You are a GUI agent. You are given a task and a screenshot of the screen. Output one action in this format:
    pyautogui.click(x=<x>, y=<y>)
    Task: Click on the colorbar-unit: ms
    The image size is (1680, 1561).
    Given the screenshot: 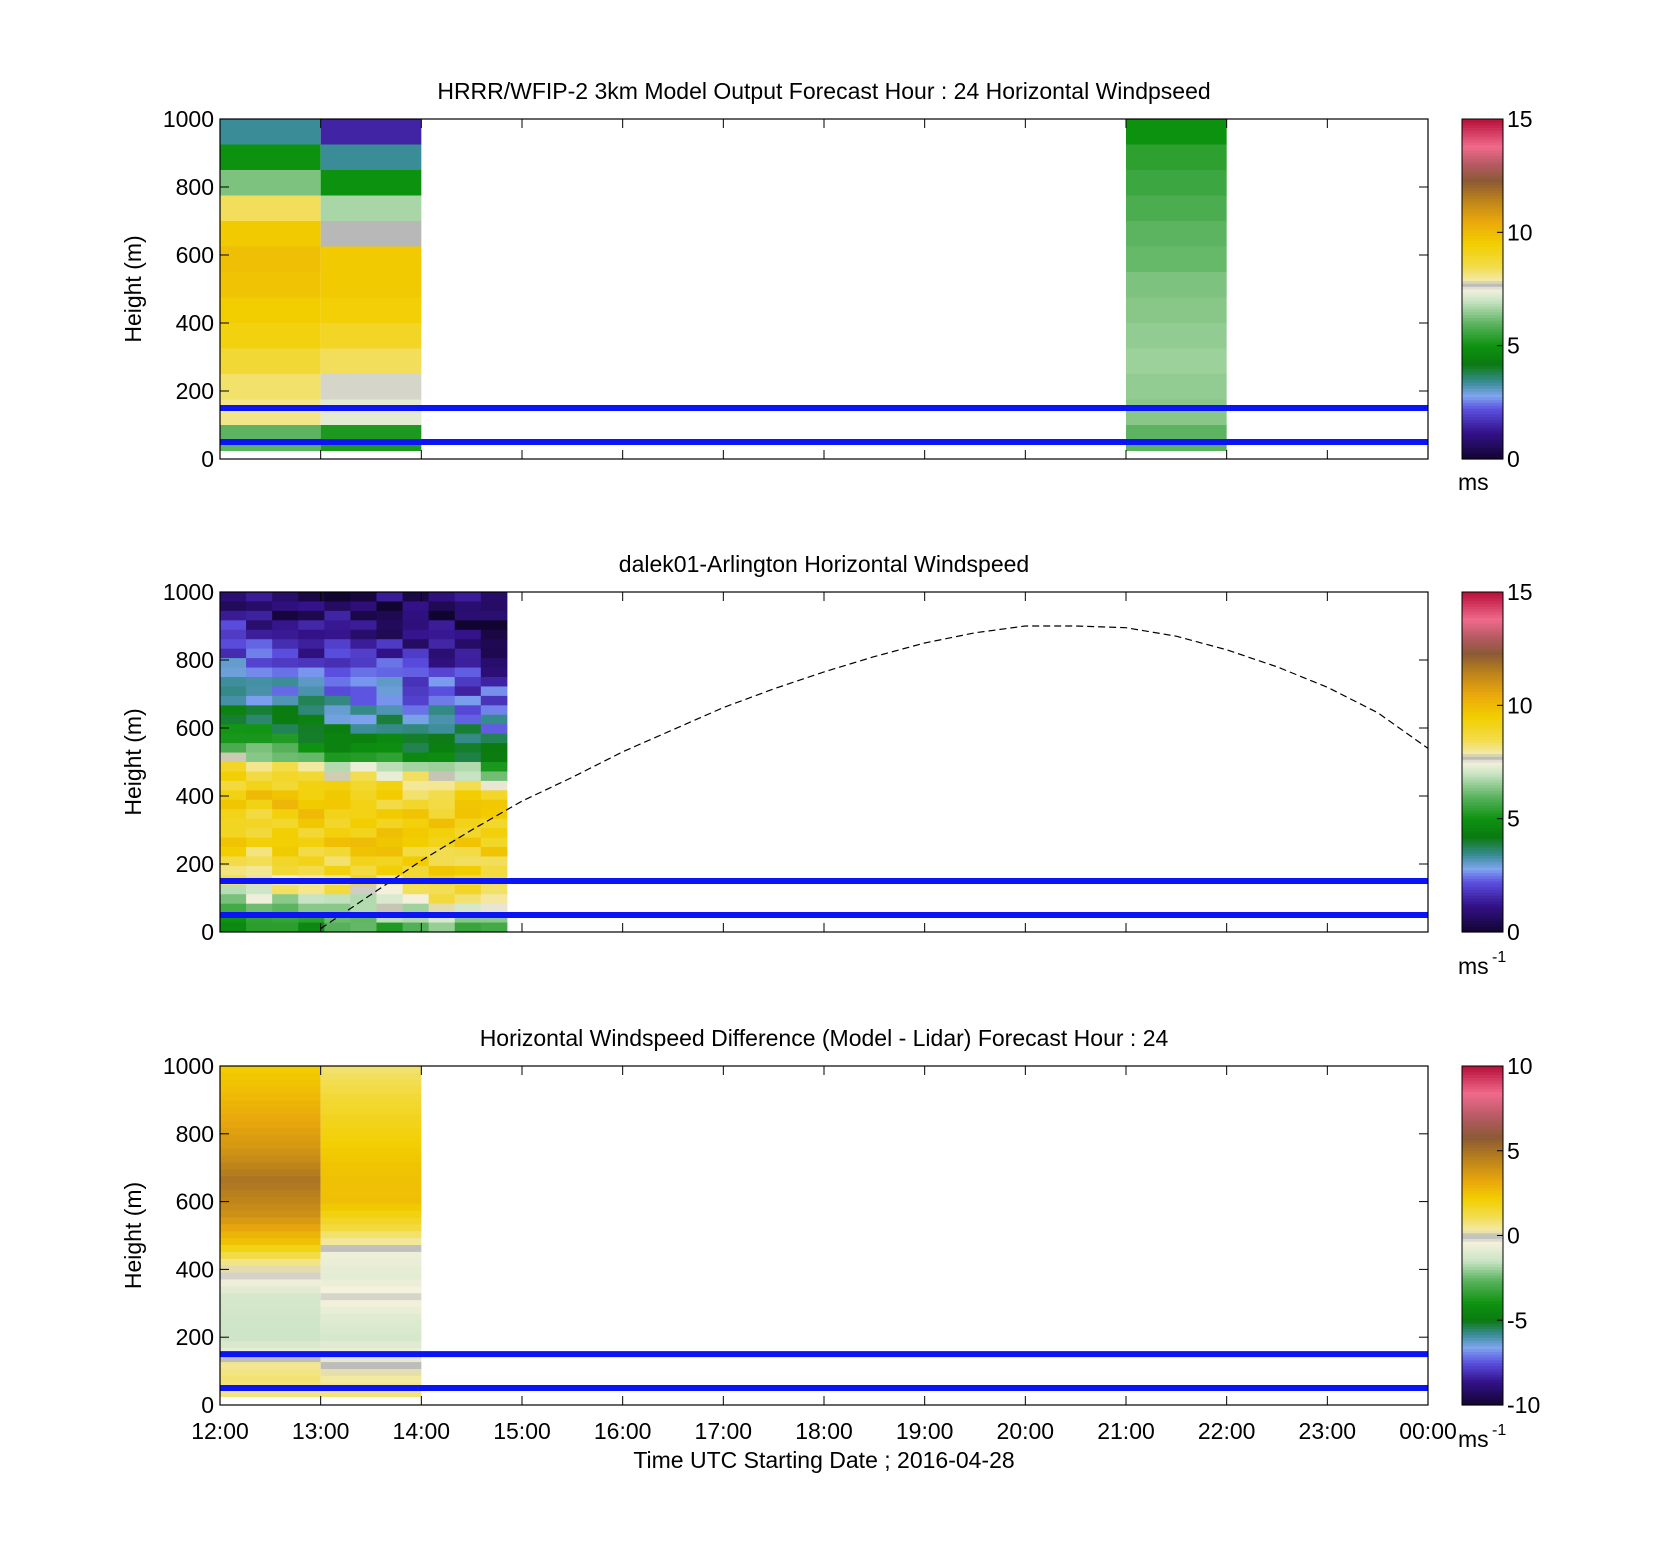 What is the action you would take?
    pyautogui.click(x=1473, y=1439)
    